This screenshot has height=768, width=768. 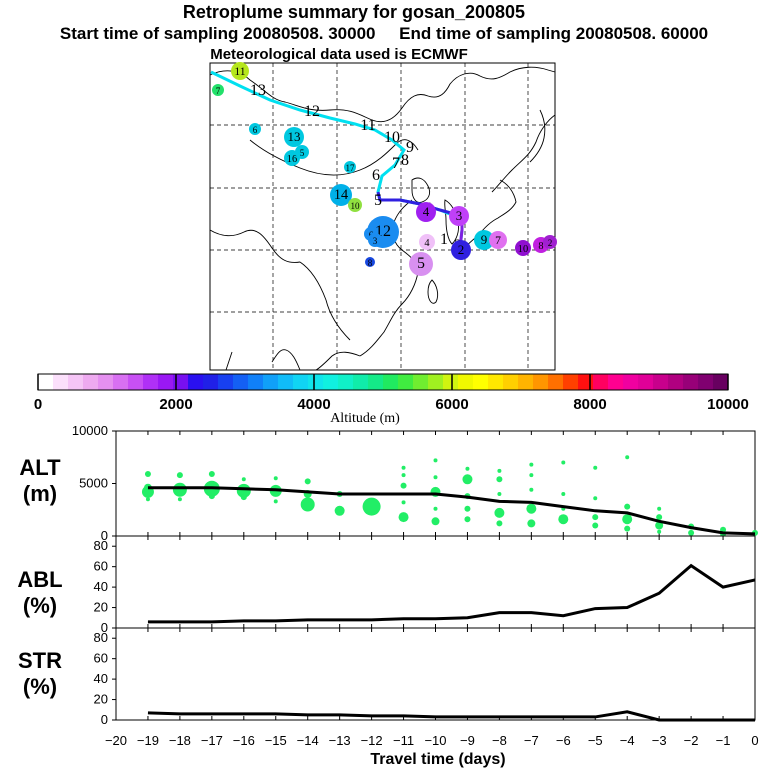 What do you see at coordinates (376, 175) in the screenshot?
I see `track-label: 6` at bounding box center [376, 175].